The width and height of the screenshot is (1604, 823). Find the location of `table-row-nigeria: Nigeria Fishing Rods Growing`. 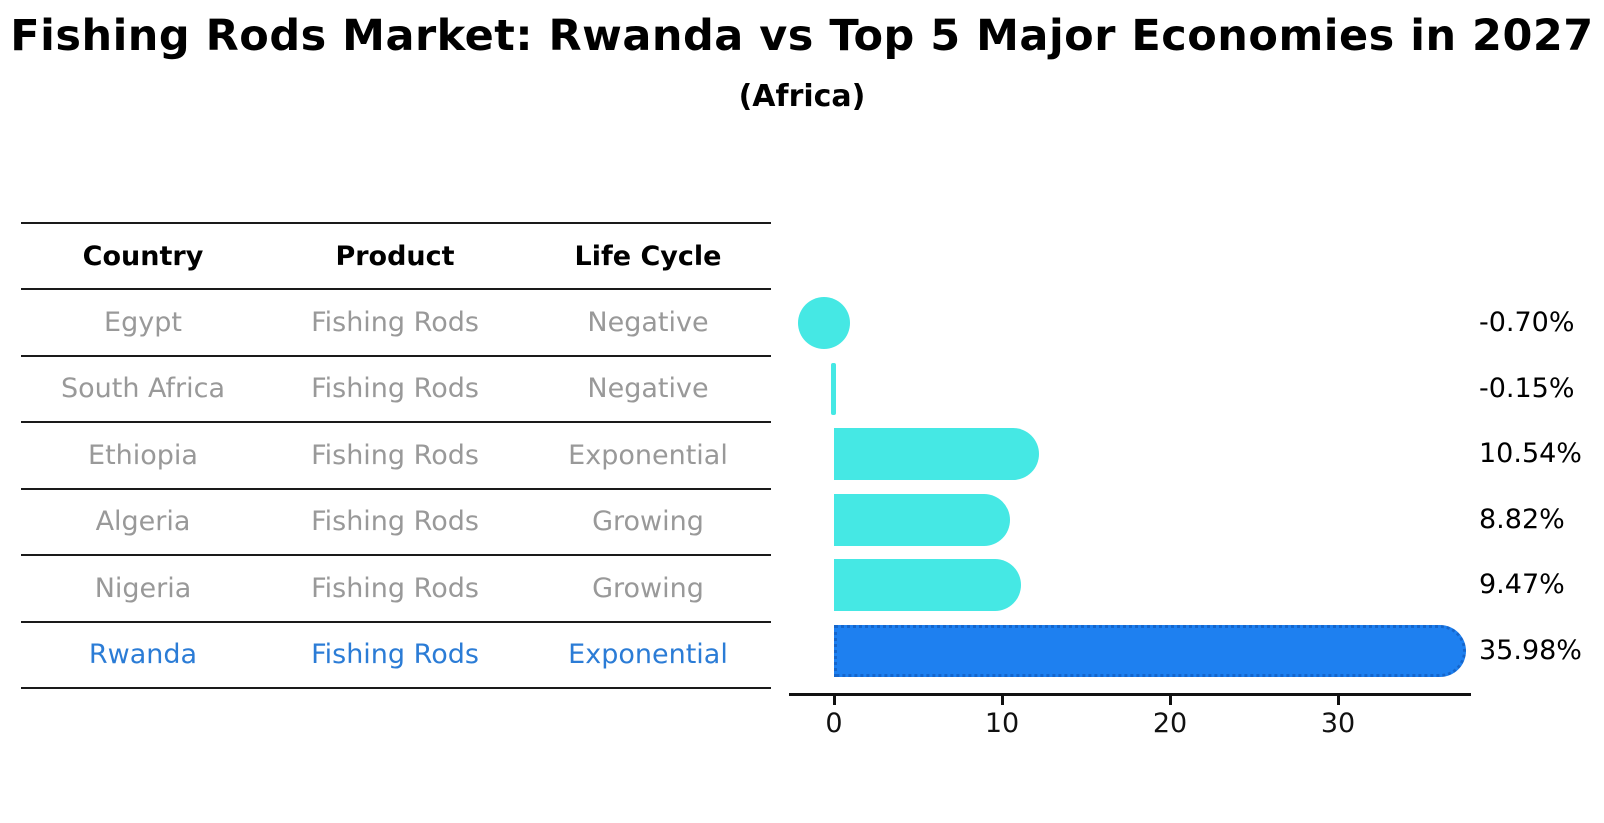

table-row-nigeria: Nigeria Fishing Rods Growing is located at coordinates (396, 589).